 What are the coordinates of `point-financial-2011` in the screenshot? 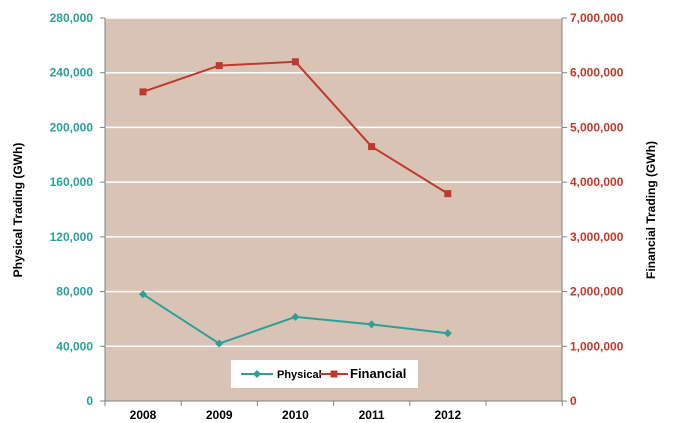 It's located at (372, 147).